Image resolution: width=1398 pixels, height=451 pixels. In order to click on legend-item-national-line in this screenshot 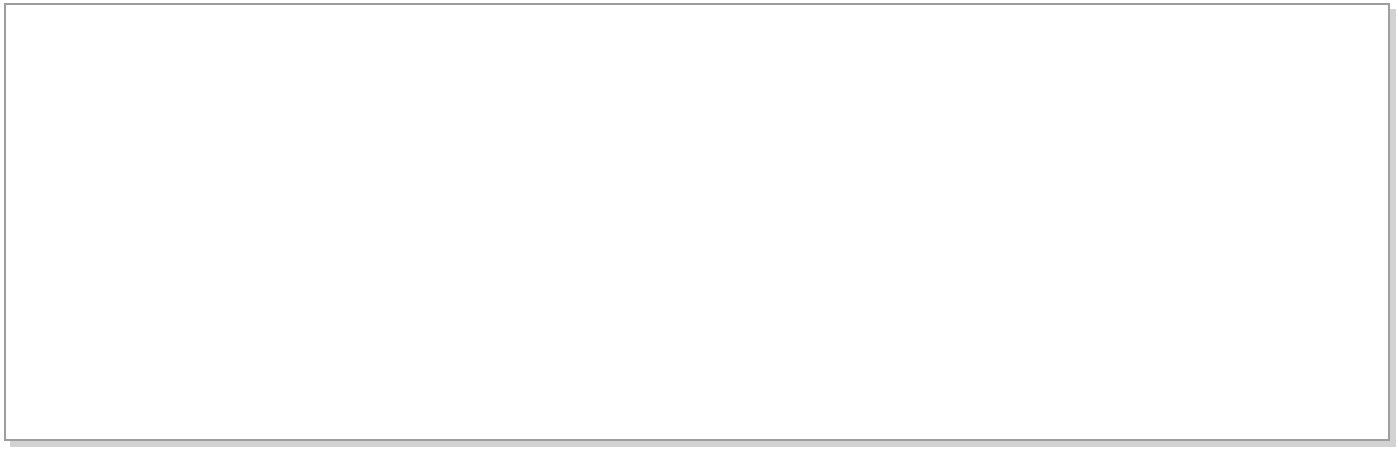, I will do `click(1070, 417)`.